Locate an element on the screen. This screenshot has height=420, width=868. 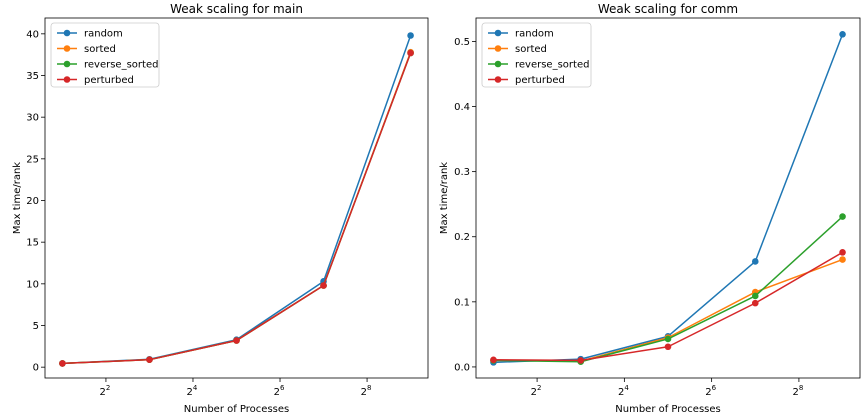
y-tick-label: 40 is located at coordinates (32, 34).